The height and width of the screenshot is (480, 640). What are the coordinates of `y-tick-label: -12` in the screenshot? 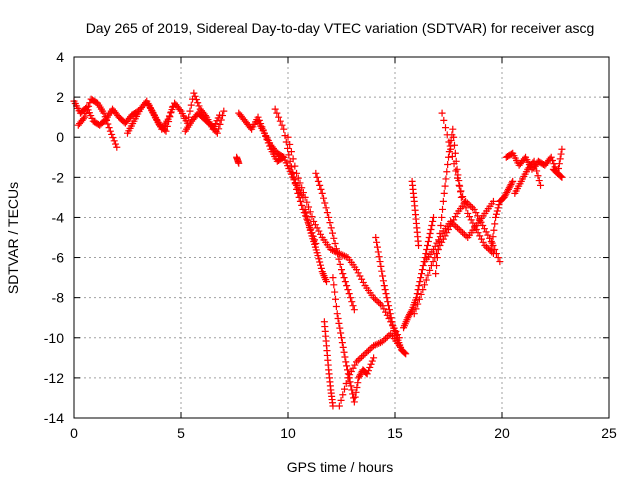 It's located at (54, 378).